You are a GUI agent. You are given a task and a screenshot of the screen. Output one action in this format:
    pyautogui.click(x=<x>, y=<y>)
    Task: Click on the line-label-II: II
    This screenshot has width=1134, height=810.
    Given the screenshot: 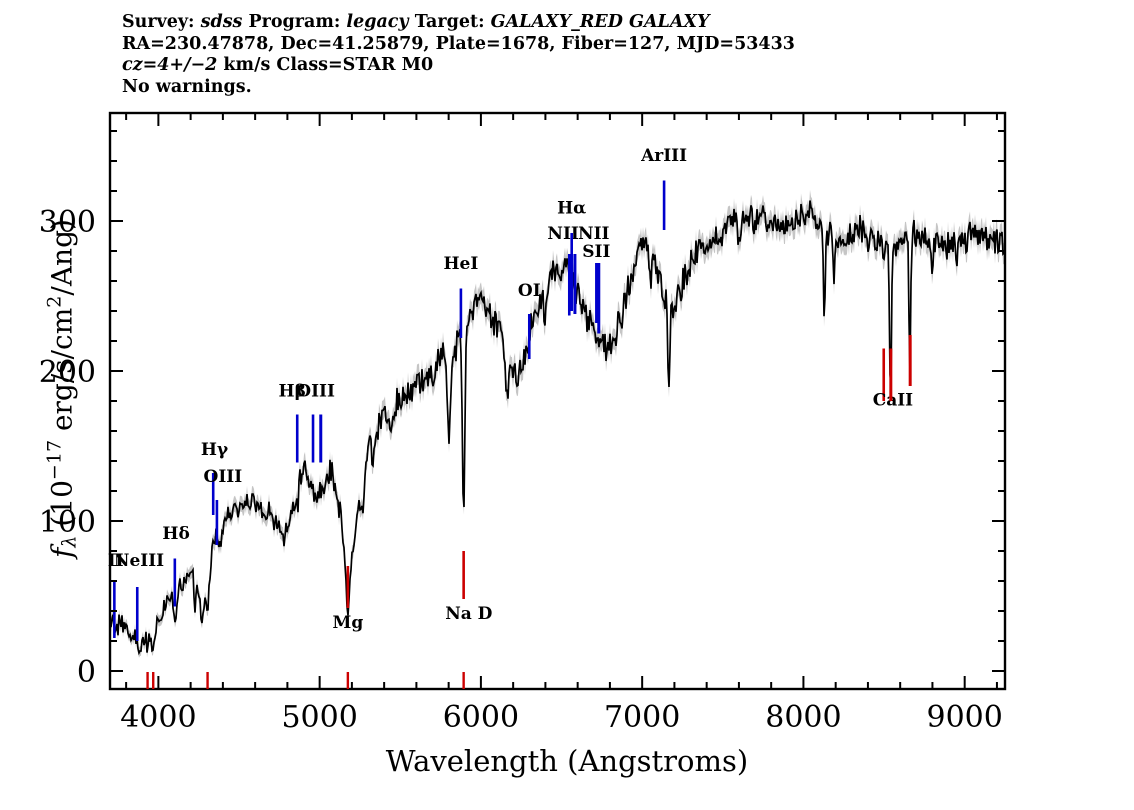 What is the action you would take?
    pyautogui.click(x=116, y=561)
    